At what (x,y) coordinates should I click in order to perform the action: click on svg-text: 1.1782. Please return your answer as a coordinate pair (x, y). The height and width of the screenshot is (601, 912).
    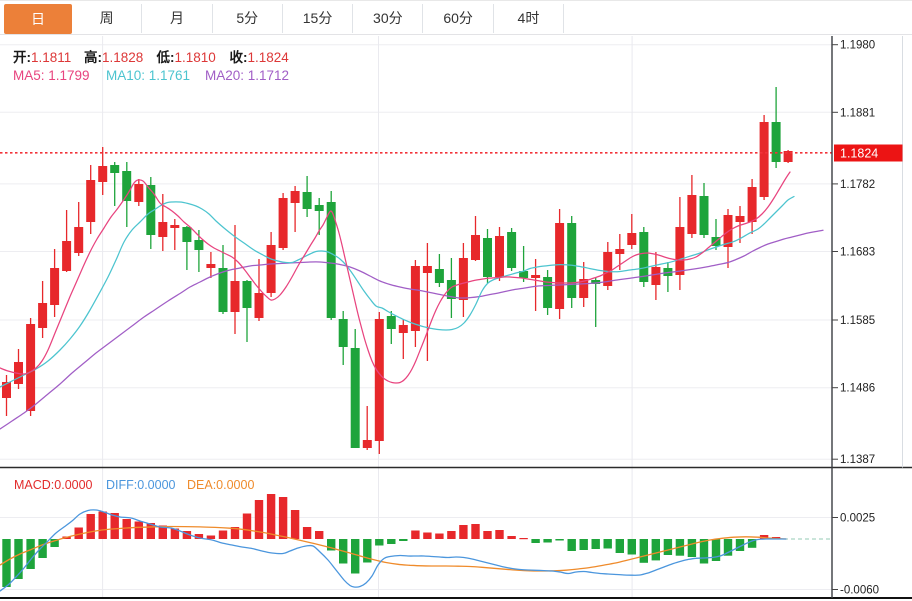
    Looking at the image, I should click on (857, 185).